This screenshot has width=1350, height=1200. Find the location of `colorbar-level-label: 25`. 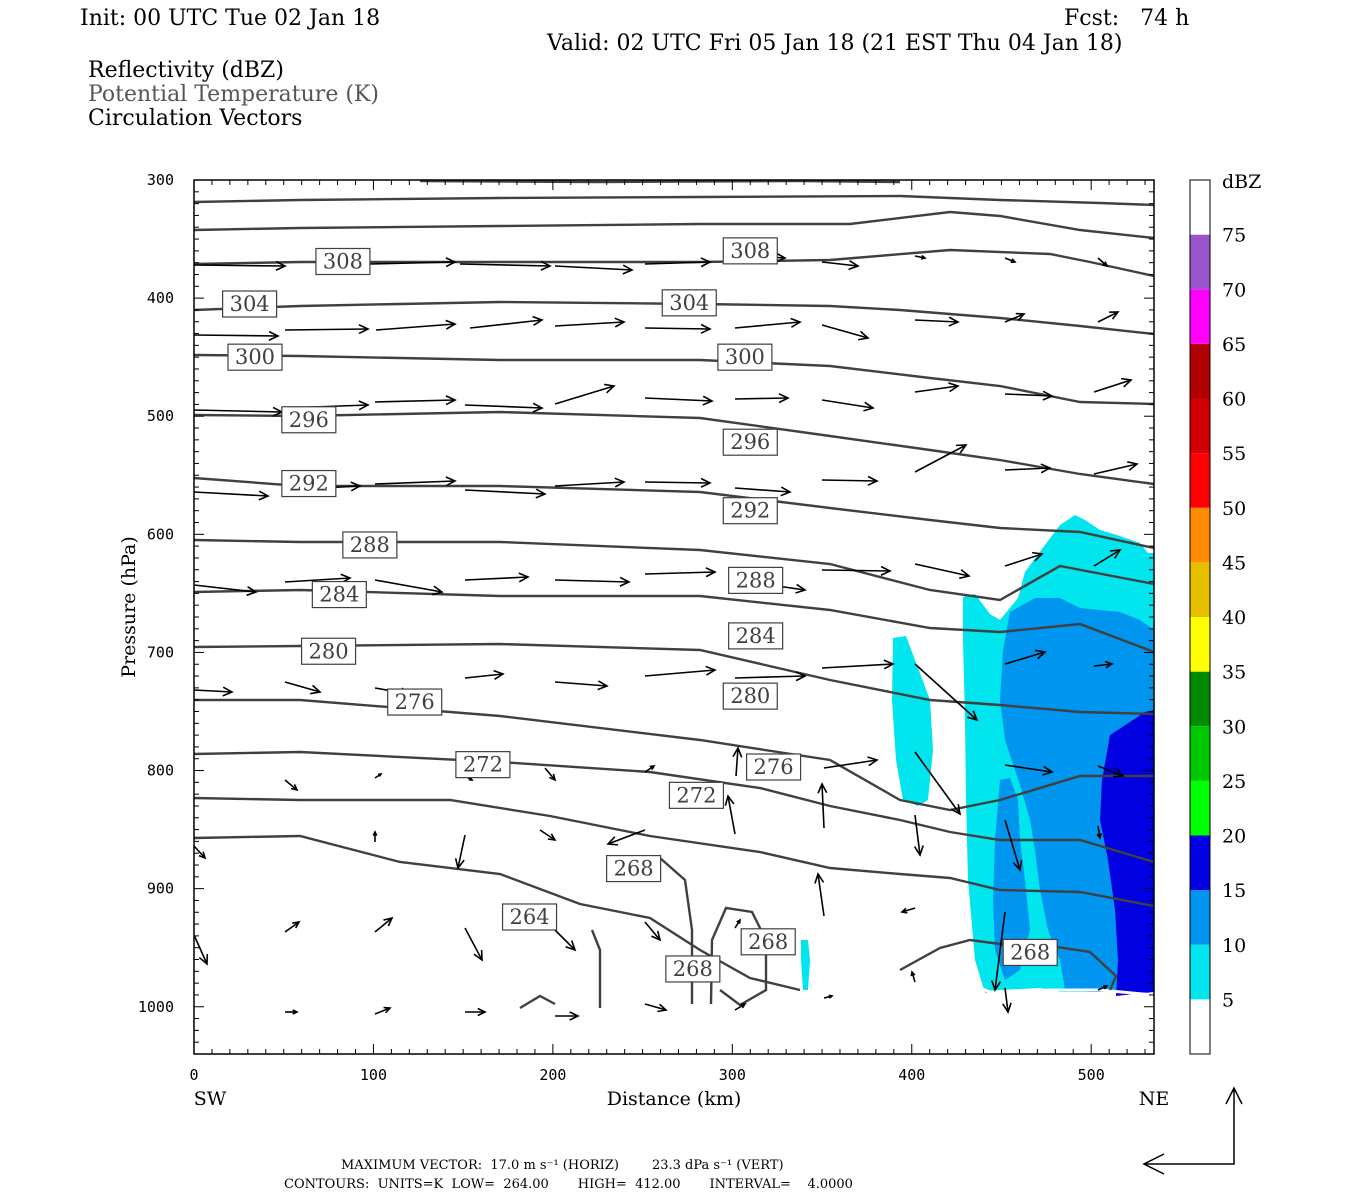

colorbar-level-label: 25 is located at coordinates (1234, 782).